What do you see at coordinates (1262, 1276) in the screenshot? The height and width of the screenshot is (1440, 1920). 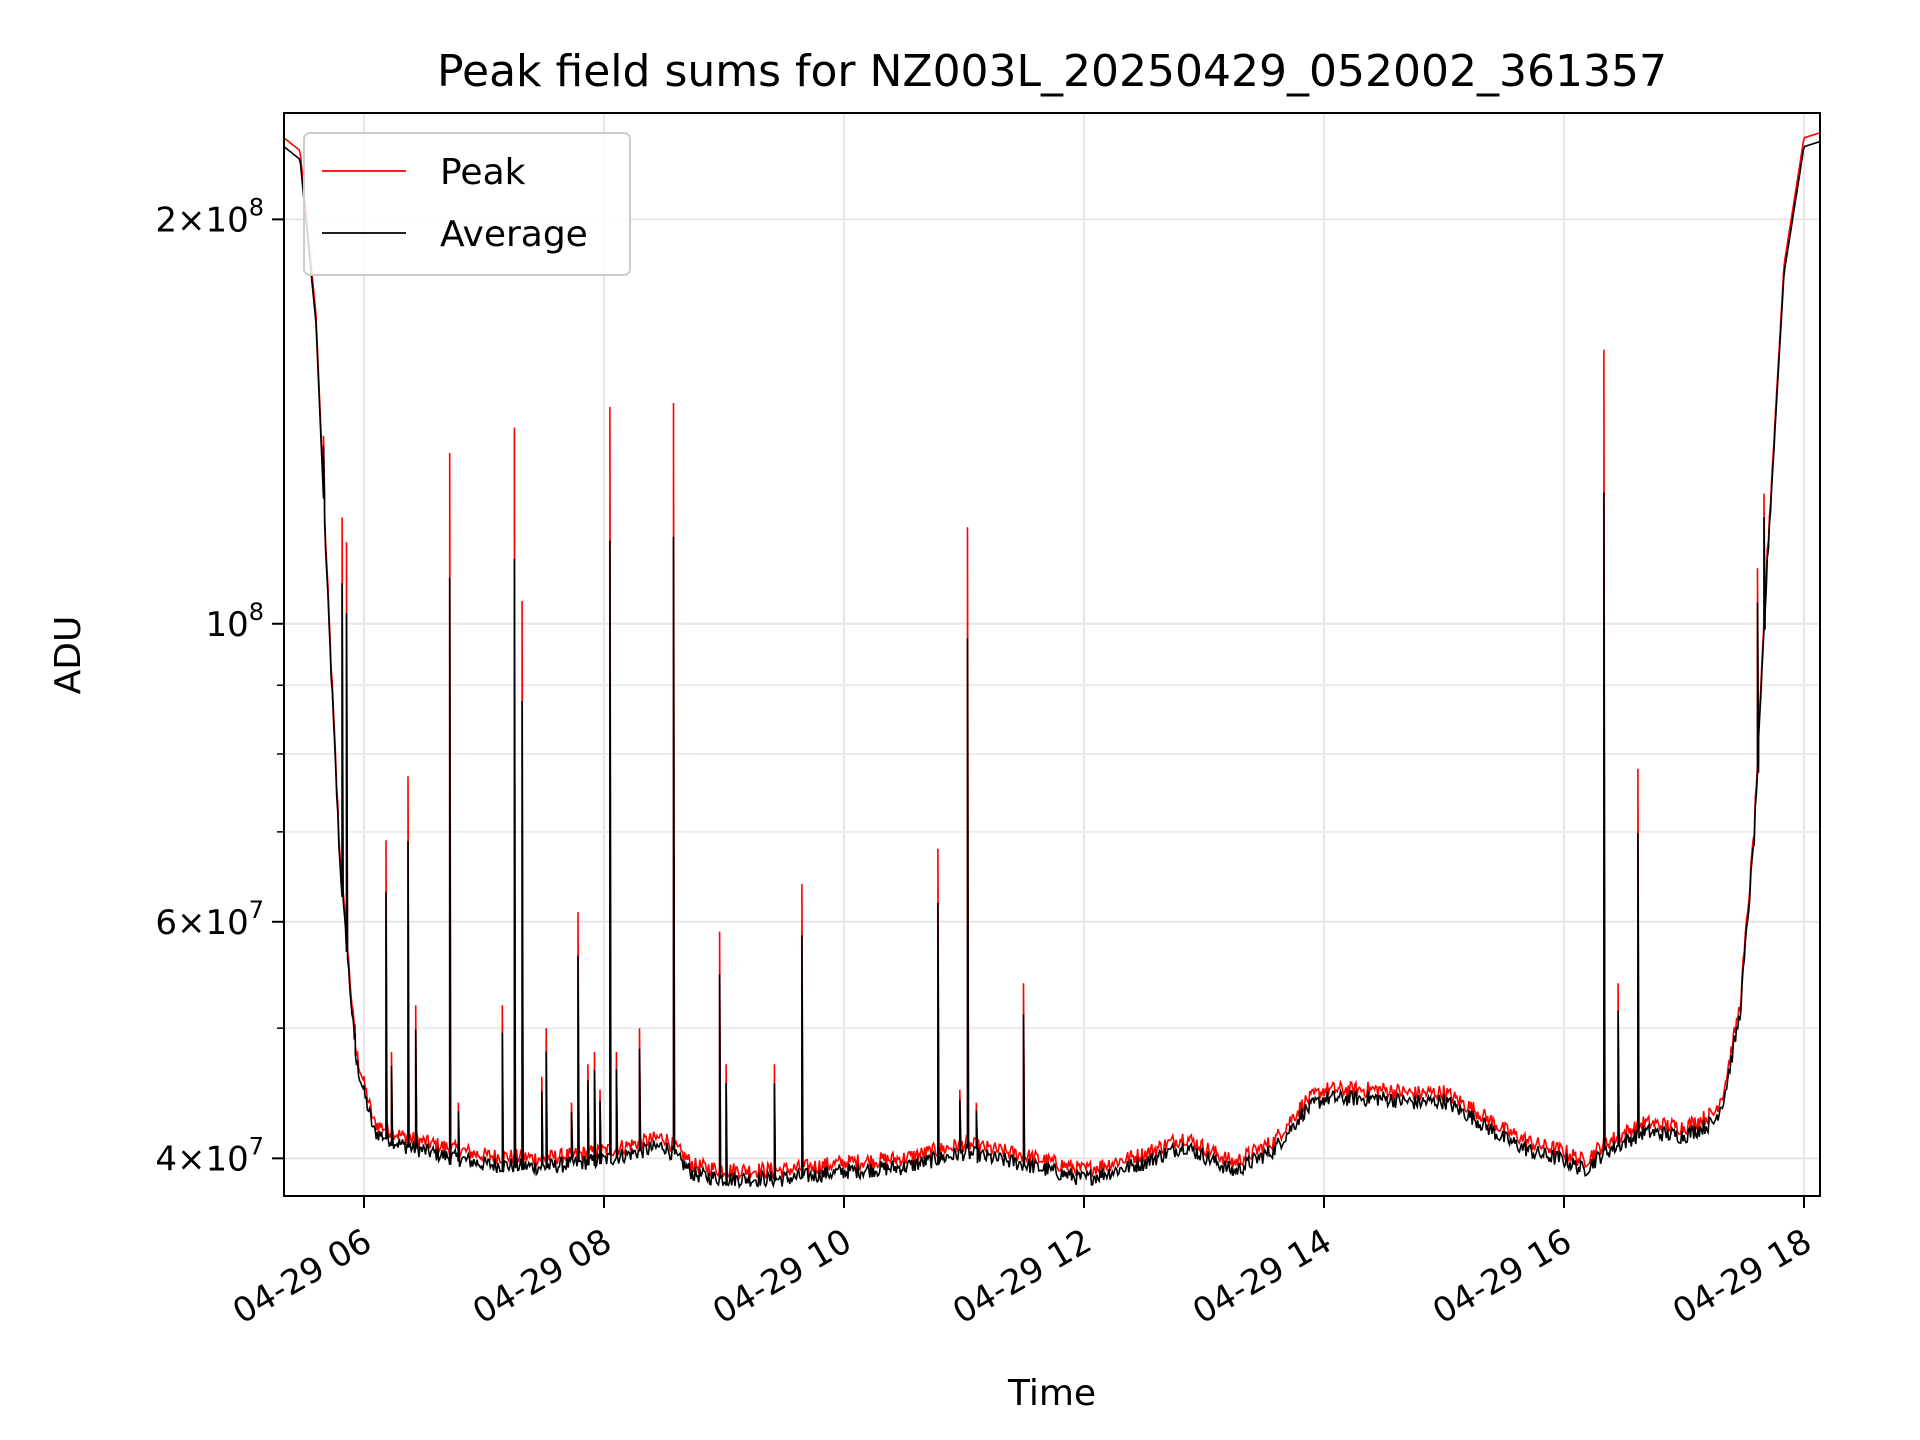 I see `x-tick-label: 04-29 14` at bounding box center [1262, 1276].